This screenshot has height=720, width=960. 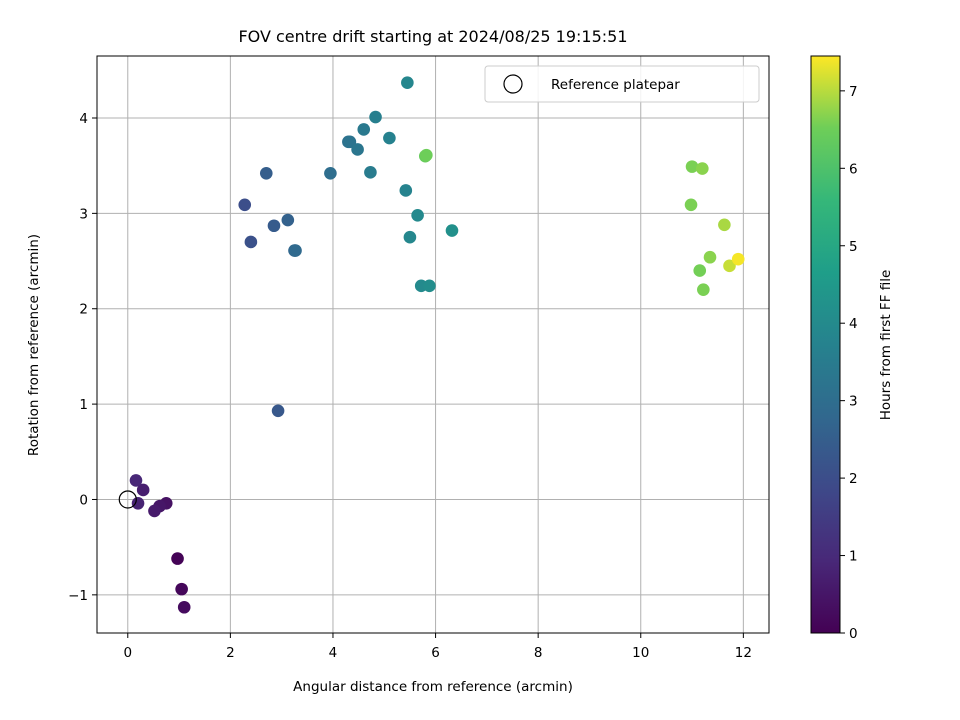 I want to click on colorbar-gradient, so click(x=825, y=344).